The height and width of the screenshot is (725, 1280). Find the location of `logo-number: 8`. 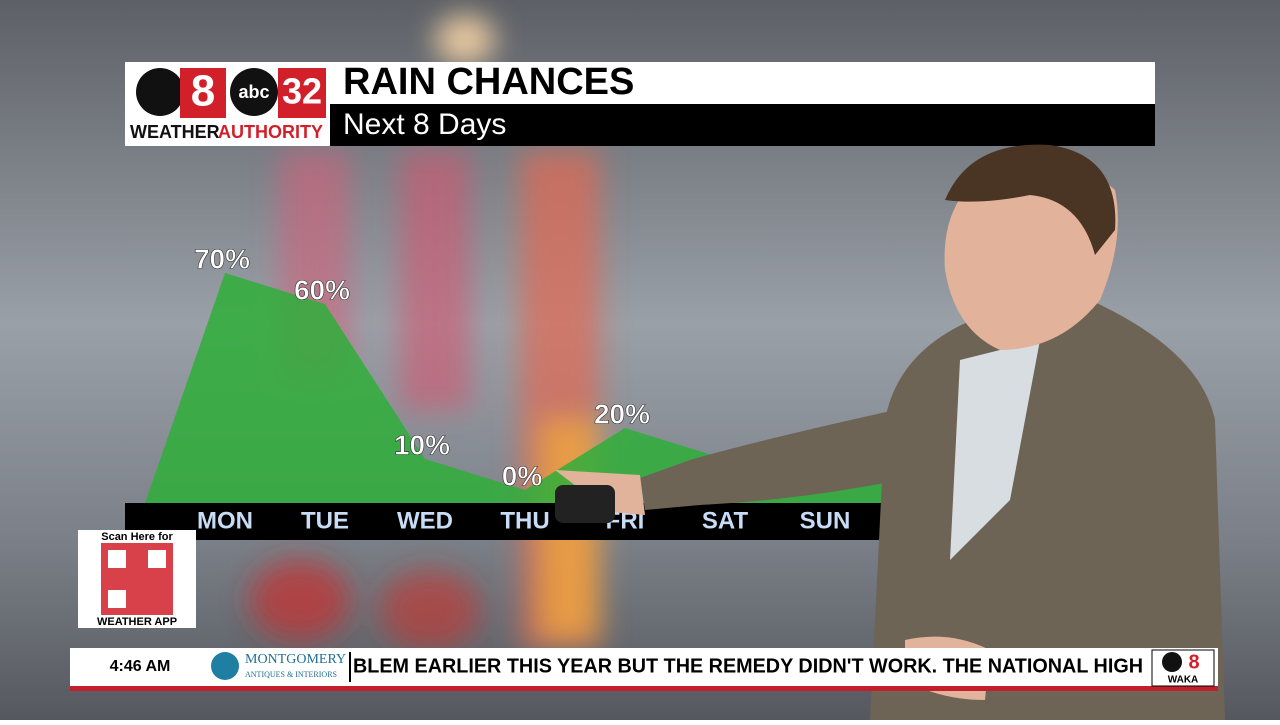

logo-number: 8 is located at coordinates (203, 91).